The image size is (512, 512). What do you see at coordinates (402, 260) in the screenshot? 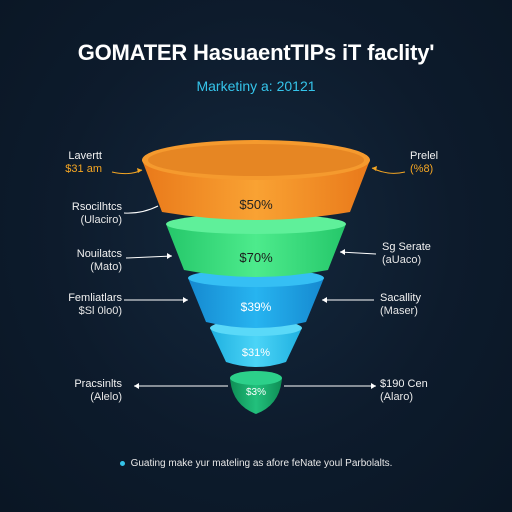
I see `right-label-2-sub: (aUaco)` at bounding box center [402, 260].